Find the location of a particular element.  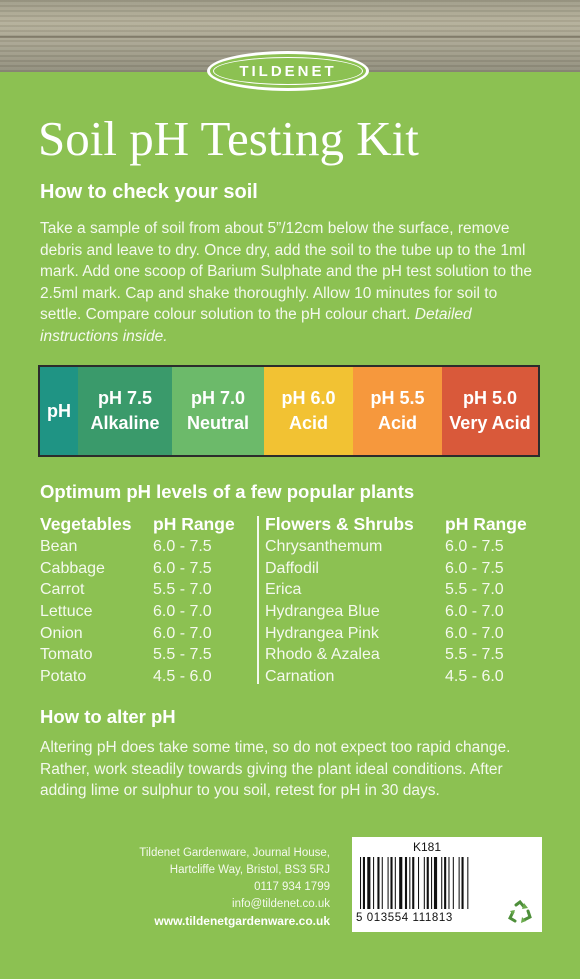

website-link: www.tildenetgardenware.co.uk is located at coordinates (242, 921).